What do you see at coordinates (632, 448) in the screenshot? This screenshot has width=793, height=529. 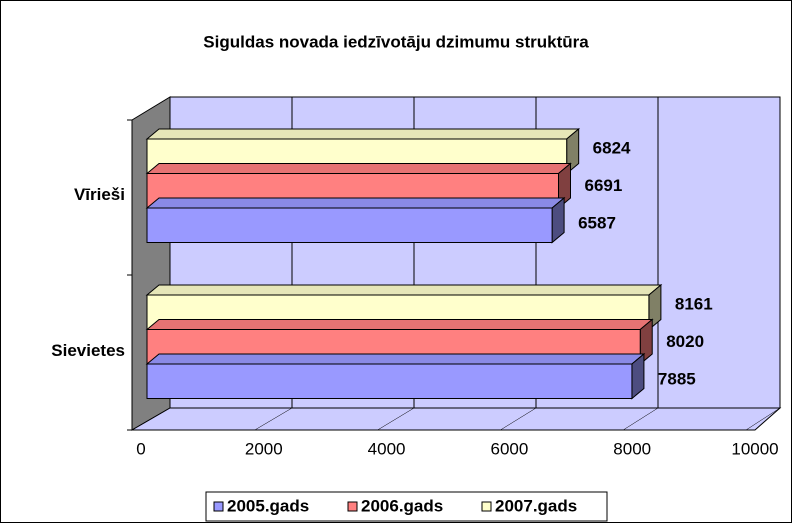 I see `x-tick-label: 8000` at bounding box center [632, 448].